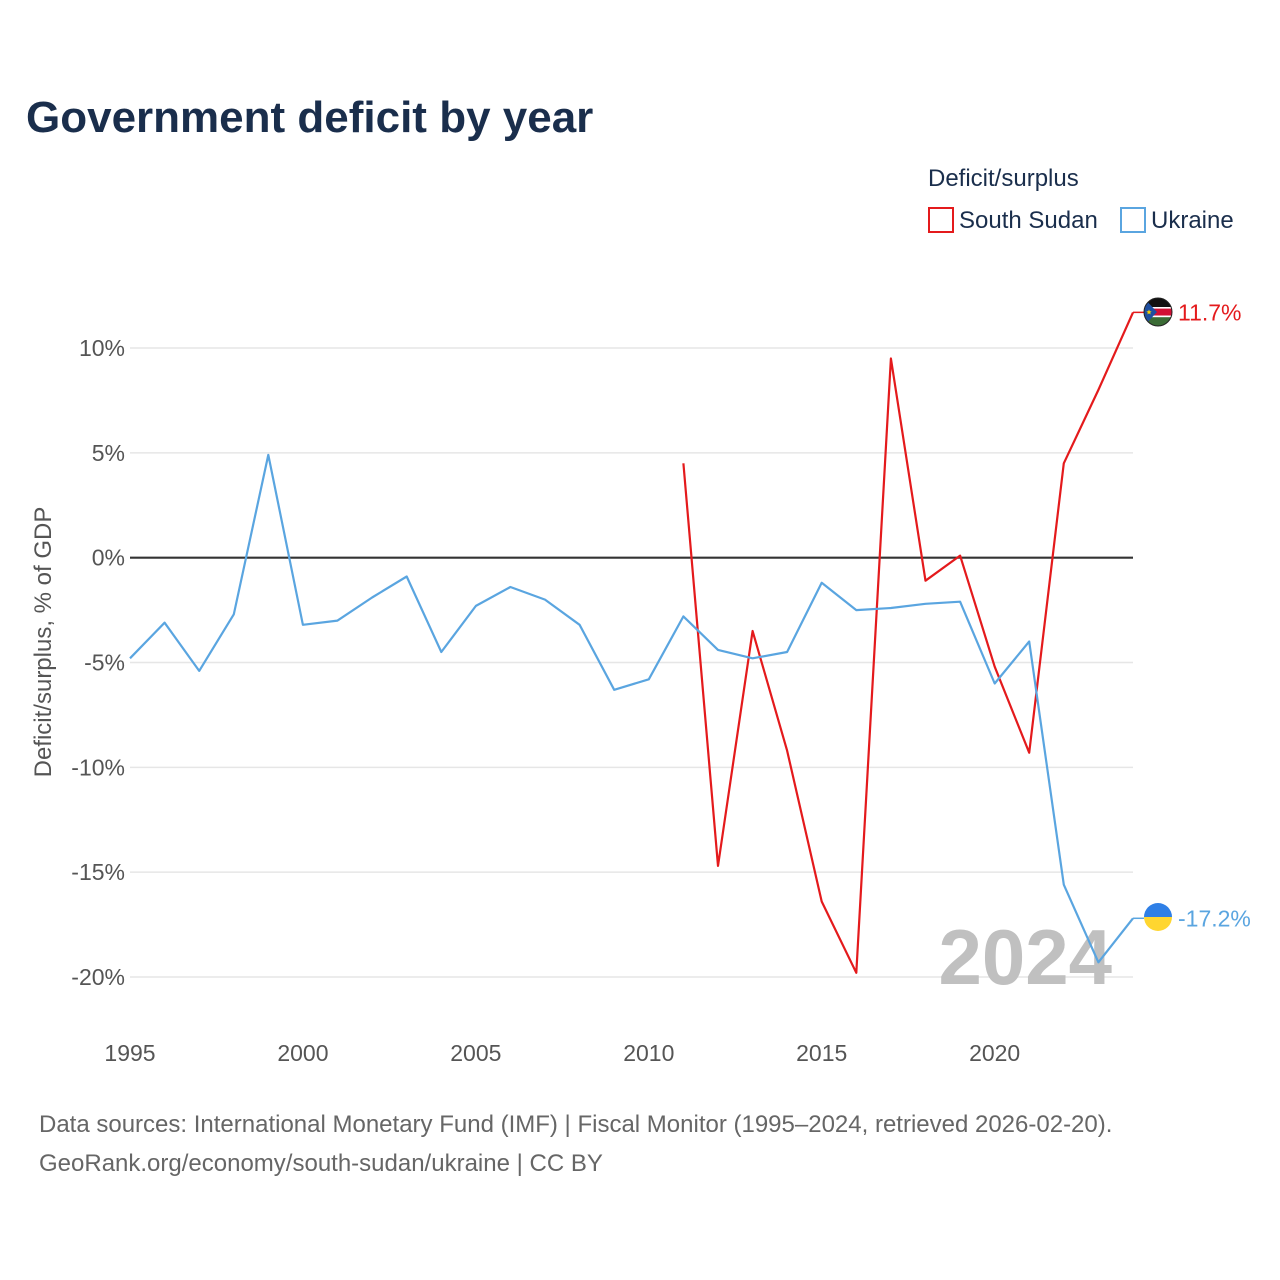 The height and width of the screenshot is (1280, 1280). I want to click on south-sudan-flag-icon, so click(1158, 312).